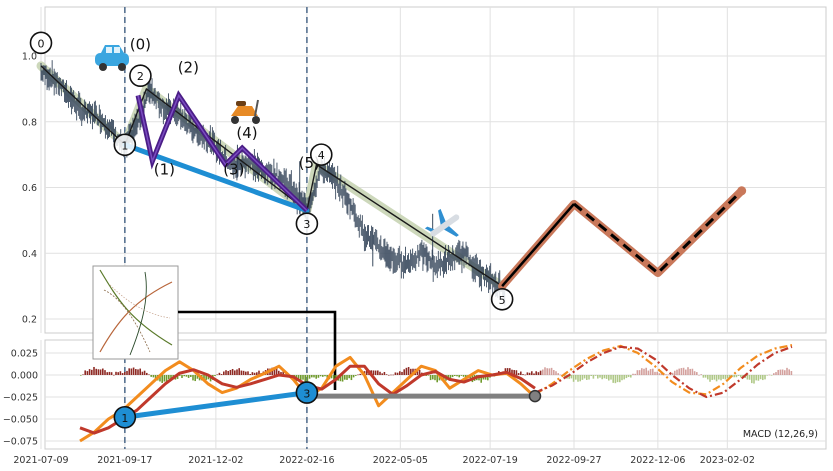 This screenshot has width=833, height=471. I want to click on wave-label: 4, so click(321, 155).